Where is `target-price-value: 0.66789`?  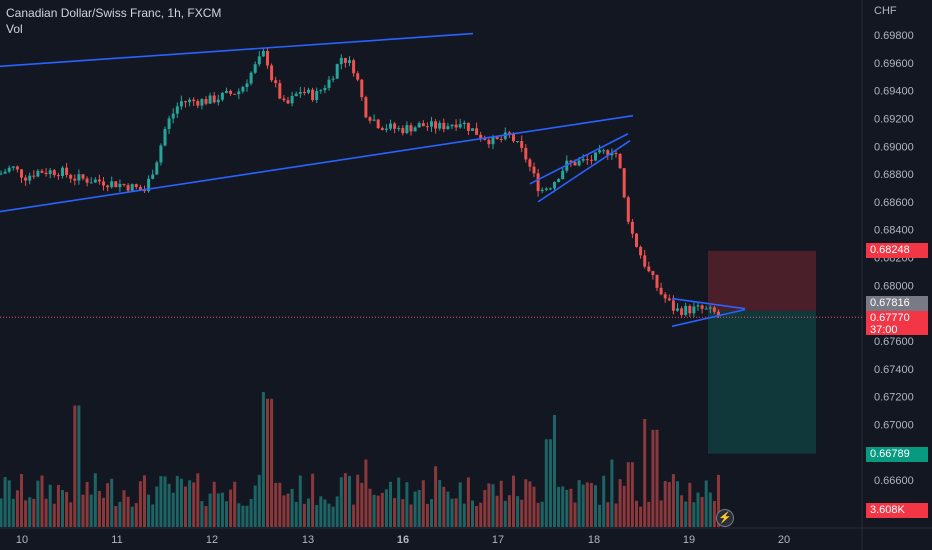 target-price-value: 0.66789 is located at coordinates (890, 454).